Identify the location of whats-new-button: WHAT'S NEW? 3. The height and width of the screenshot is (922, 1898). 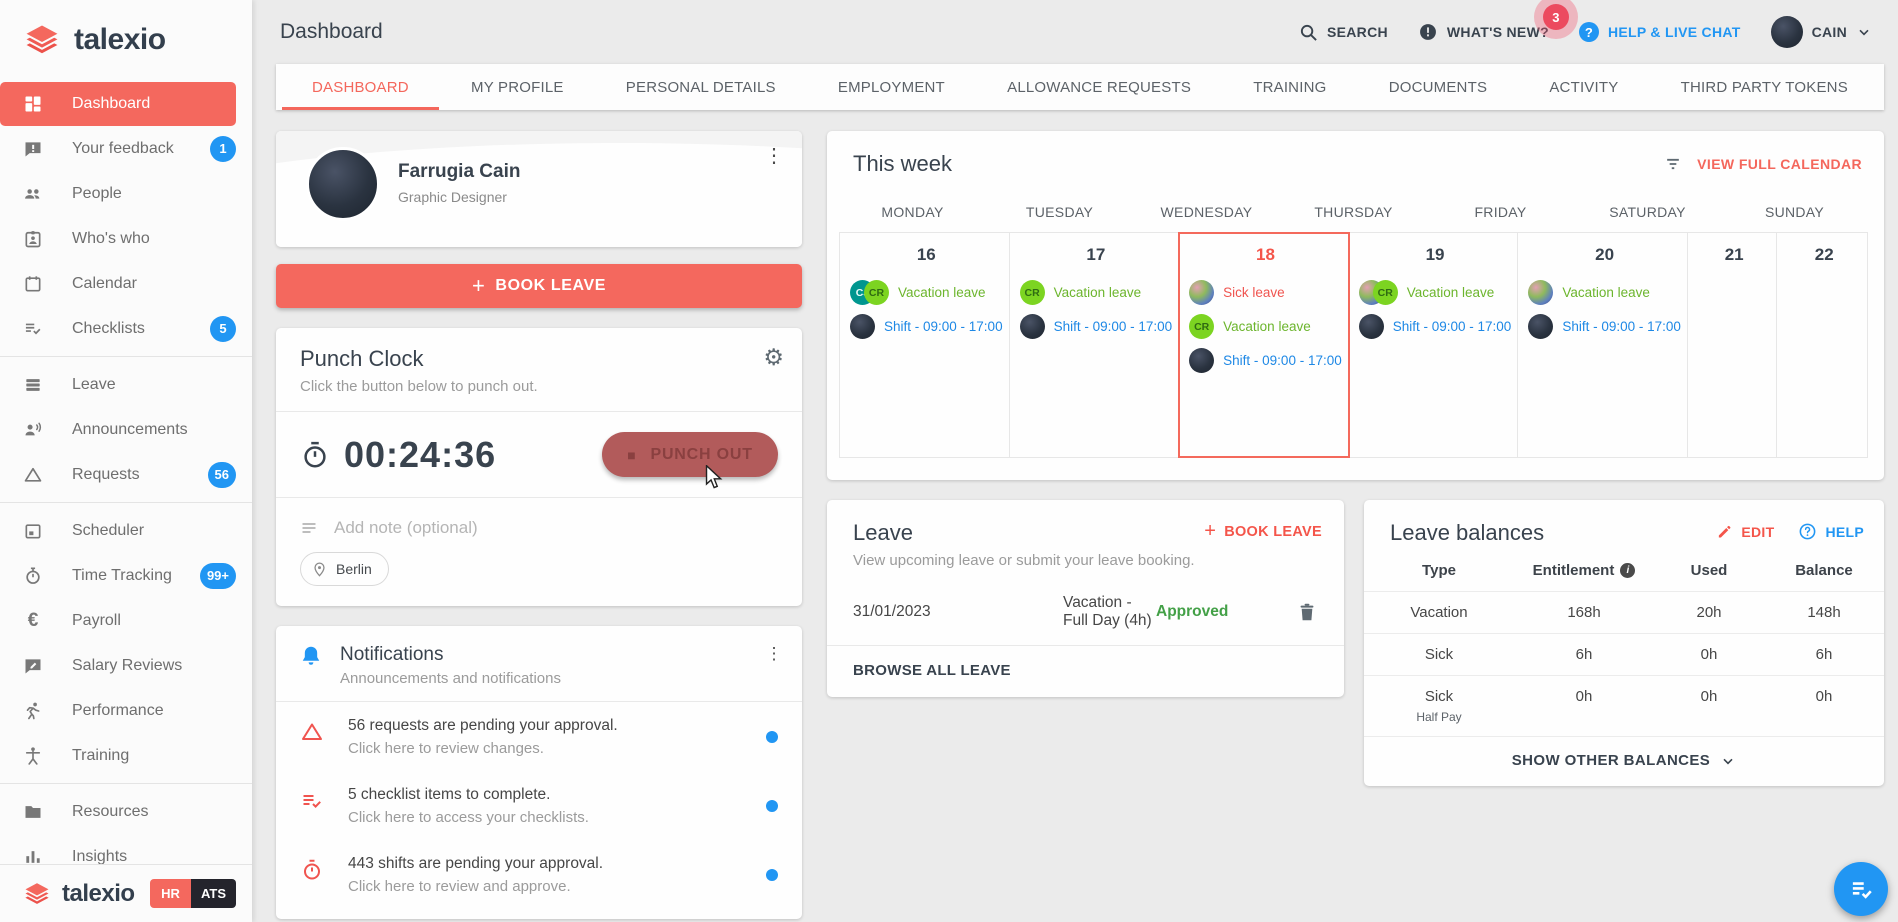
(1493, 23).